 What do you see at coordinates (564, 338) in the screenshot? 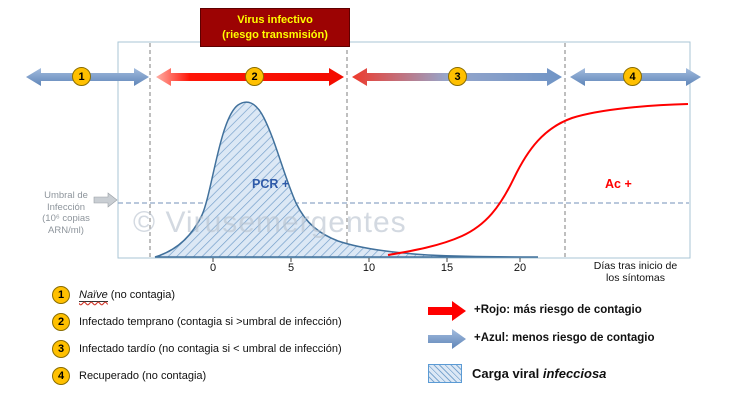
I see `blue-arrow-label: +Azul: menos riesgo de contagio` at bounding box center [564, 338].